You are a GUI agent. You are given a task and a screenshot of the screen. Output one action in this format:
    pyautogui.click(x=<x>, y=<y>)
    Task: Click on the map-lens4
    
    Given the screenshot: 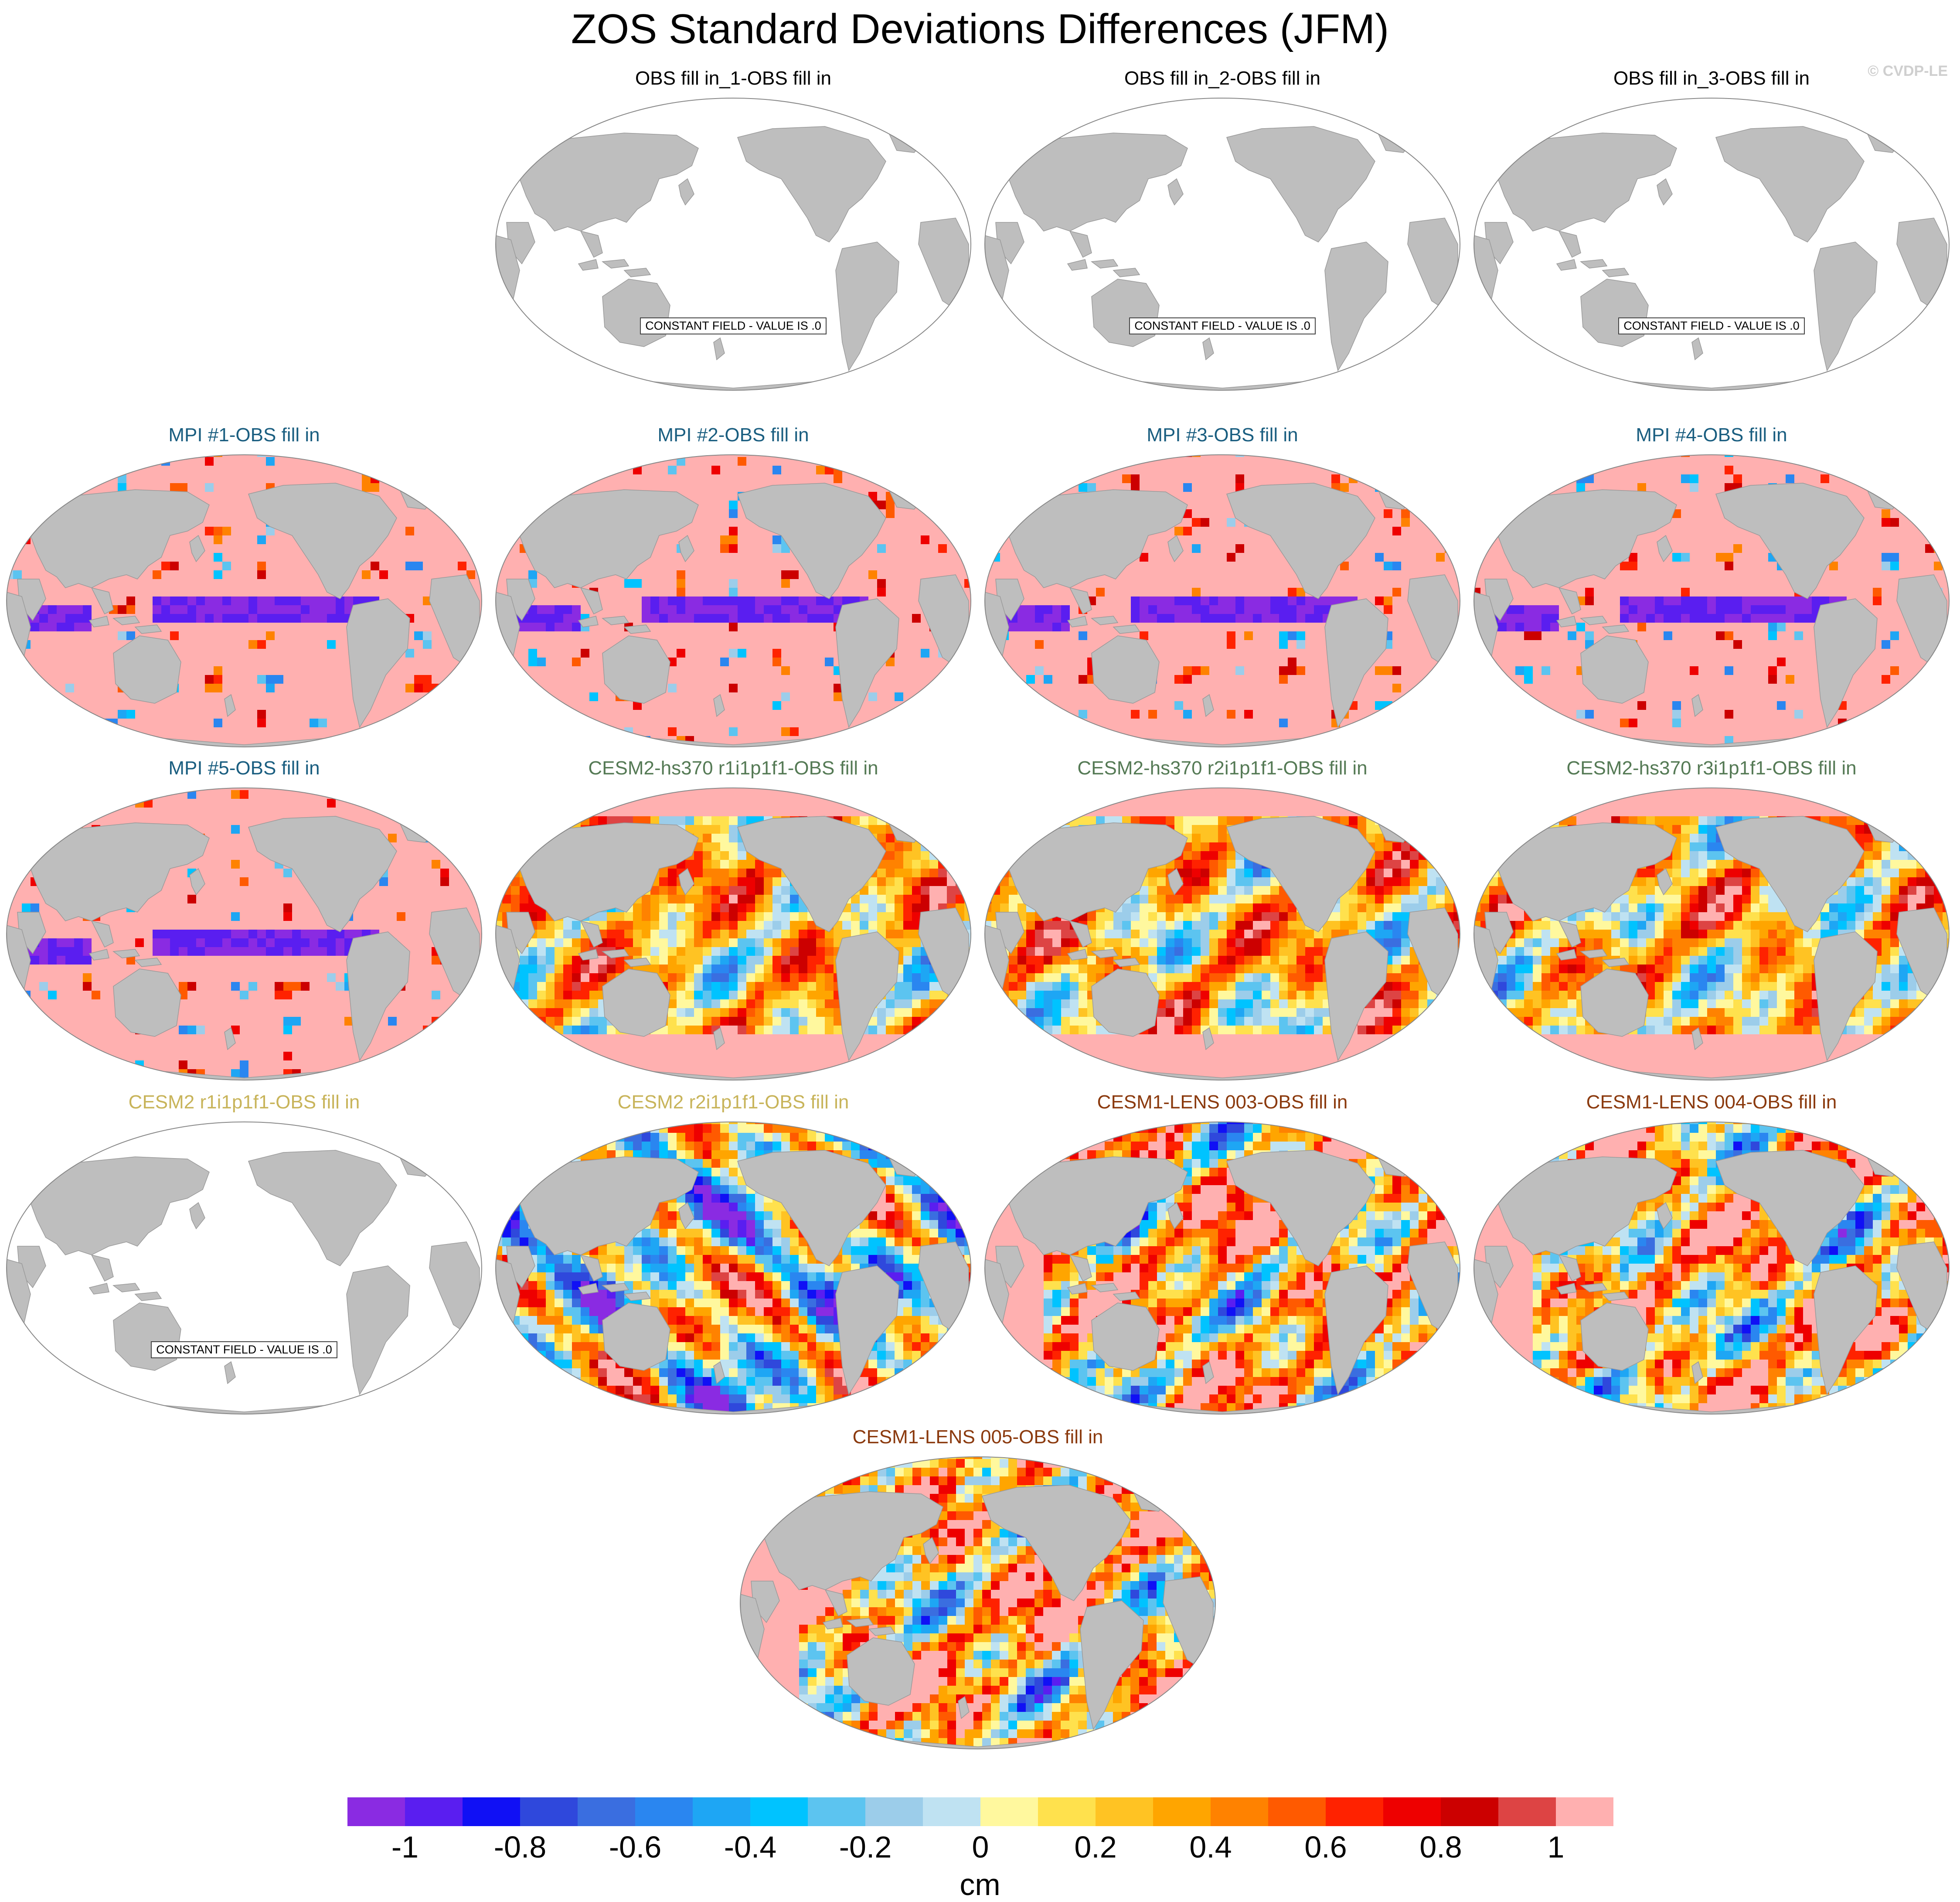 What is the action you would take?
    pyautogui.click(x=1711, y=1268)
    